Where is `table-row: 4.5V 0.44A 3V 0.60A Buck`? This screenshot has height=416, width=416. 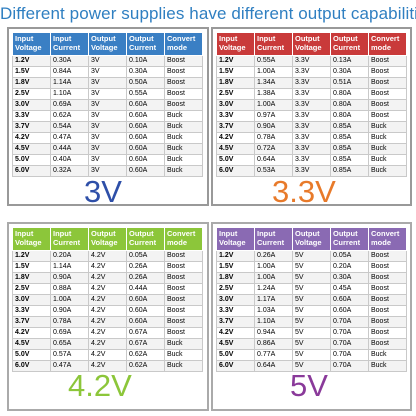 table-row: 4.5V 0.44A 3V 0.60A Buck is located at coordinates (107, 149).